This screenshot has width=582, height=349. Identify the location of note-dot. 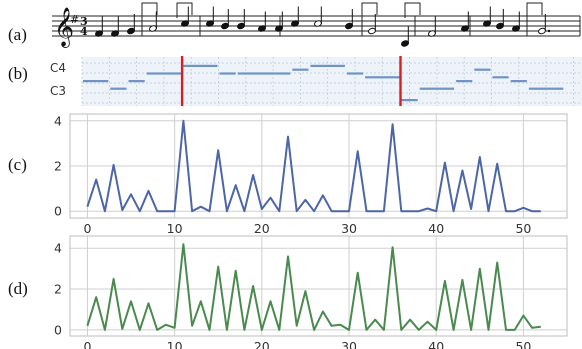
(549, 31).